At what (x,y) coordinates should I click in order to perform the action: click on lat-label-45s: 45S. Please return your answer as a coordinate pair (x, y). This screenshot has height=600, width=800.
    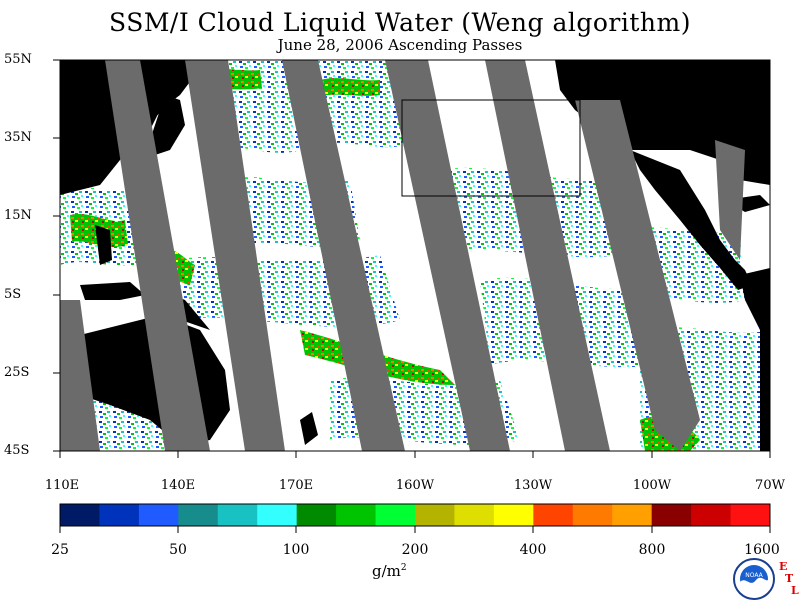
    Looking at the image, I should click on (17, 450).